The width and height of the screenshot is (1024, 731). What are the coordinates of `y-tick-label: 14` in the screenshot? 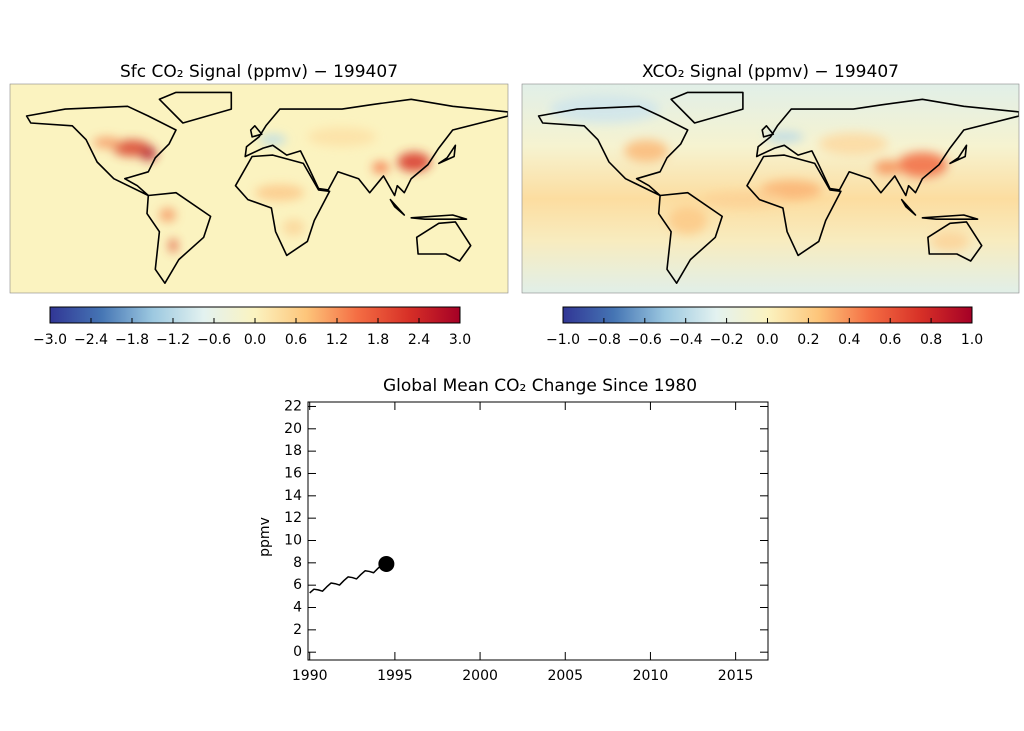 It's located at (293, 496).